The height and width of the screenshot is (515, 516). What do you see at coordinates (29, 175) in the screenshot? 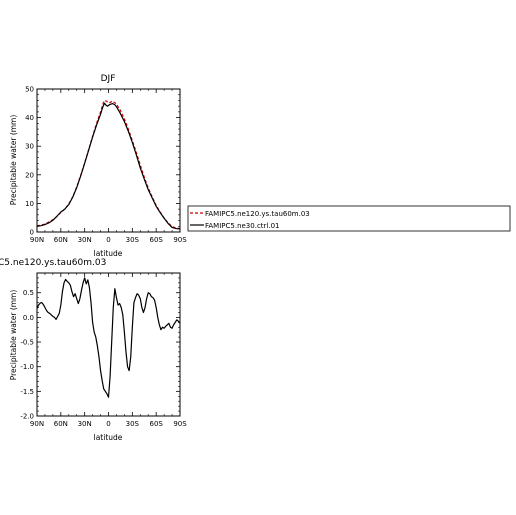
I see `y-tick-label: 20` at bounding box center [29, 175].